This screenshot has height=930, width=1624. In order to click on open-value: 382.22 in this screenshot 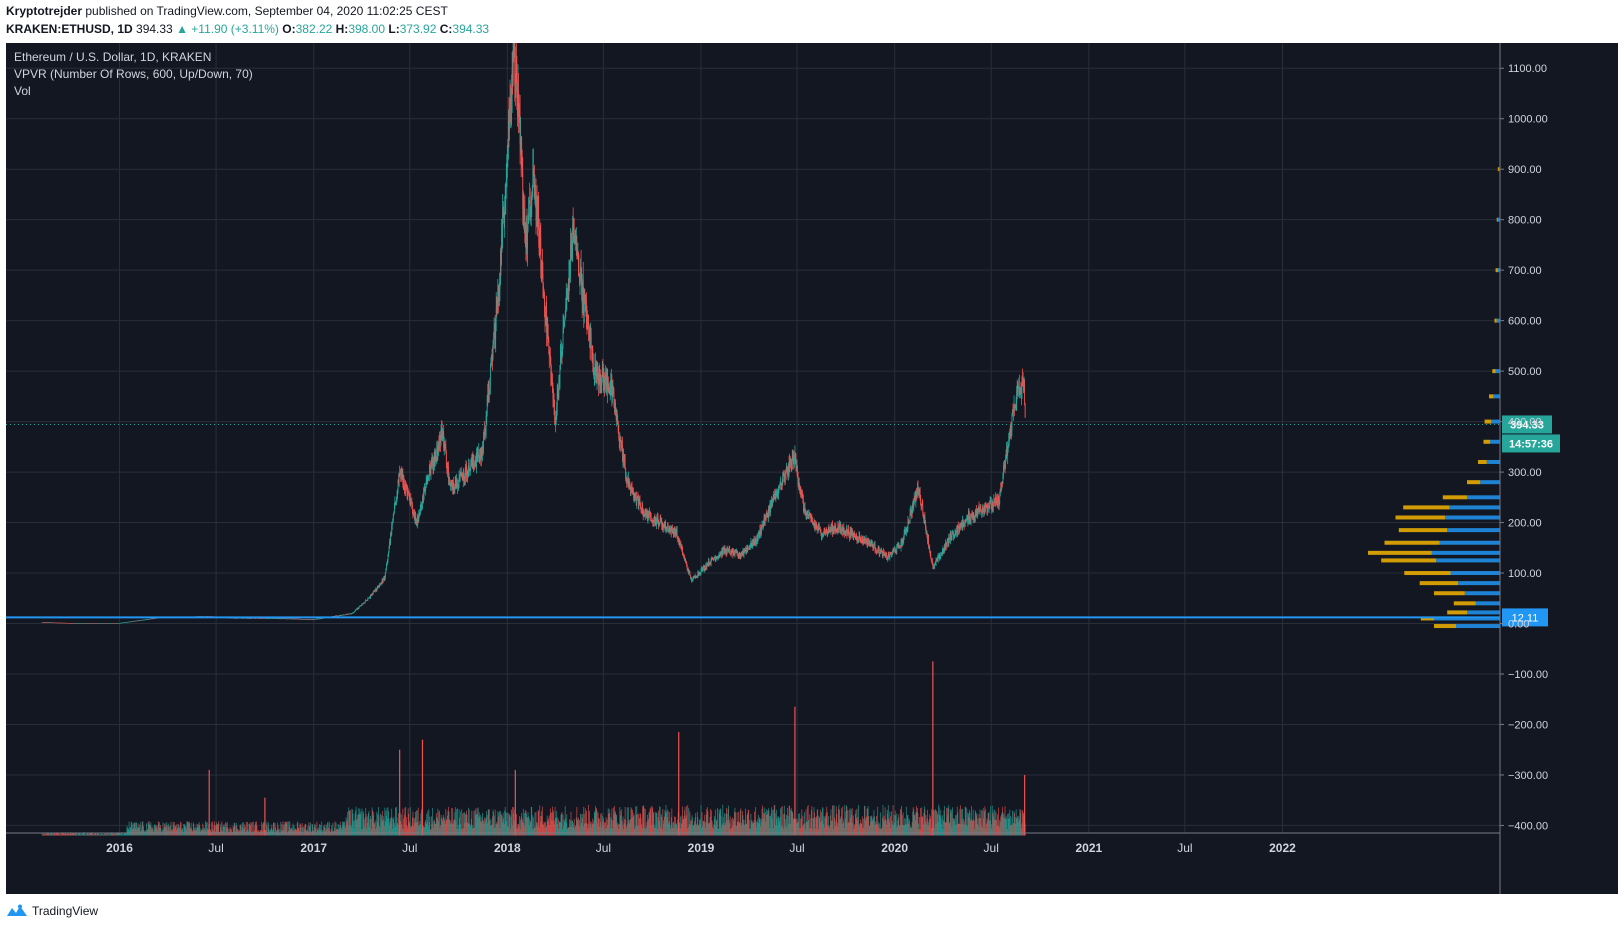, I will do `click(314, 29)`.